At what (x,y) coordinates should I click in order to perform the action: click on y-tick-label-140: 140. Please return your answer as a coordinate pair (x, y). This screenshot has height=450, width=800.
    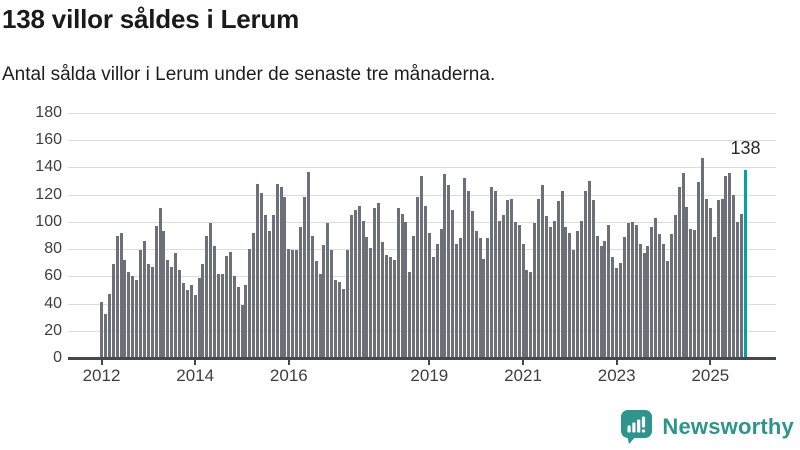
    Looking at the image, I should click on (48, 167).